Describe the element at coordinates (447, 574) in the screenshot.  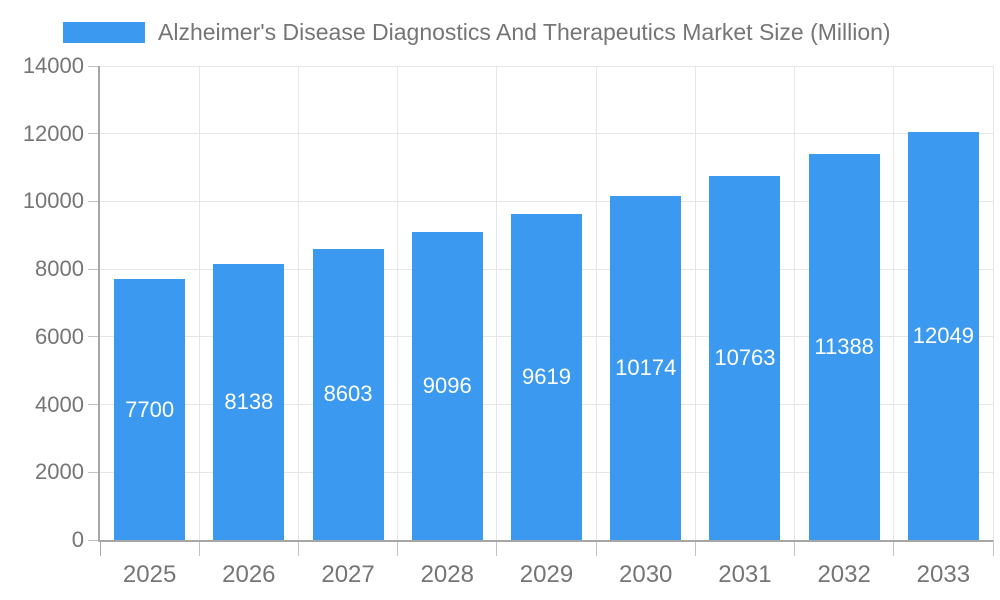
I see `x-axis-label: 2028` at that location.